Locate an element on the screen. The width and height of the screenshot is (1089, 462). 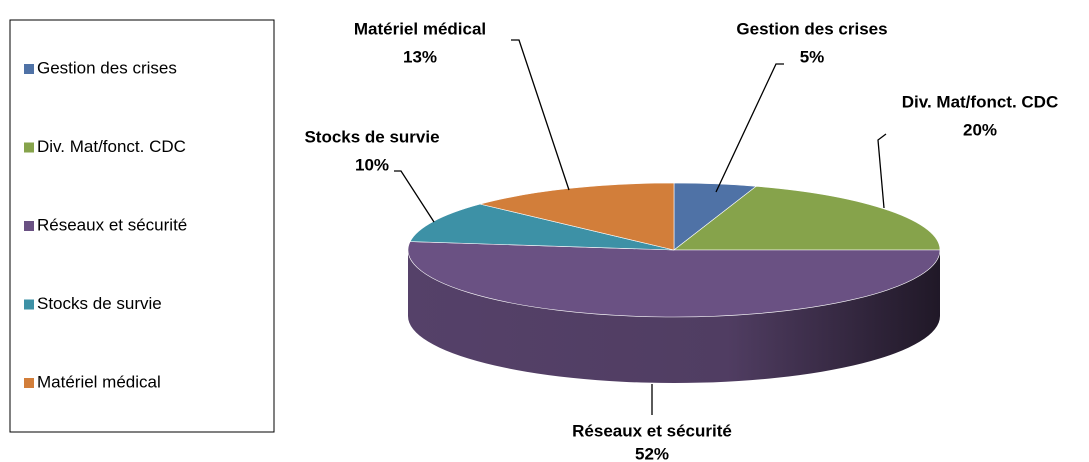
data-label-name: Matériel médical is located at coordinates (420, 28).